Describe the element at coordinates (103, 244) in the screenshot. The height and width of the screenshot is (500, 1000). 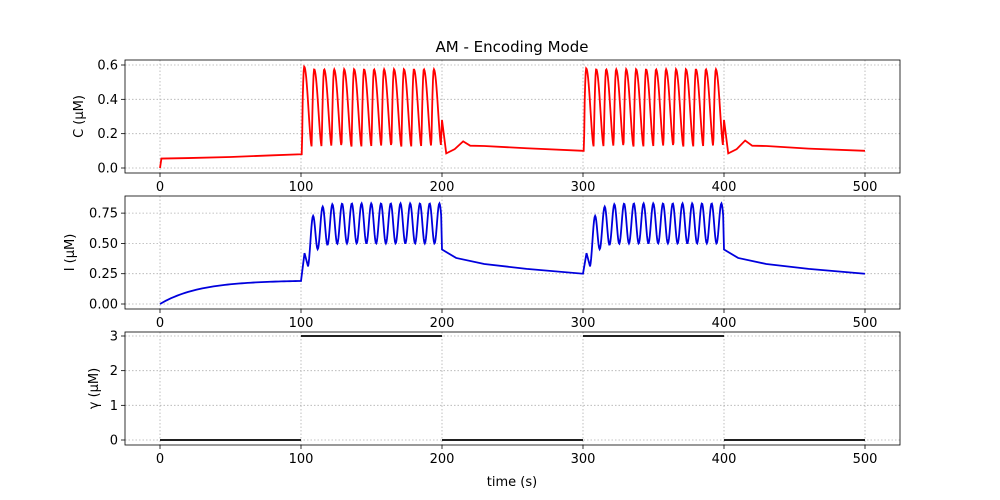
I see `y-tick-label: 0.50` at that location.